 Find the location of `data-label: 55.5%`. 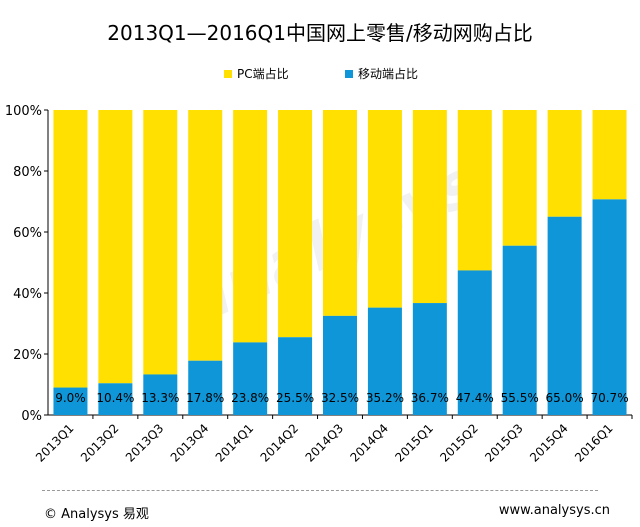

data-label: 55.5% is located at coordinates (520, 398).